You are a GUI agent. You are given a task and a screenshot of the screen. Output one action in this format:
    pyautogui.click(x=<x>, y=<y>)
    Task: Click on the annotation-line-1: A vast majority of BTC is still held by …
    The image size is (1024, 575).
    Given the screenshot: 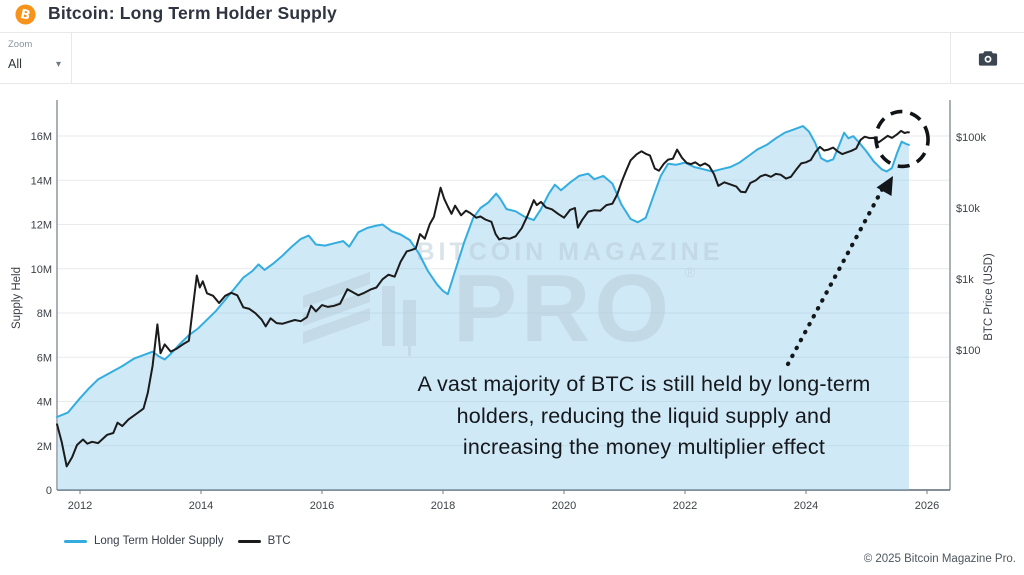 What is the action you would take?
    pyautogui.click(x=644, y=384)
    